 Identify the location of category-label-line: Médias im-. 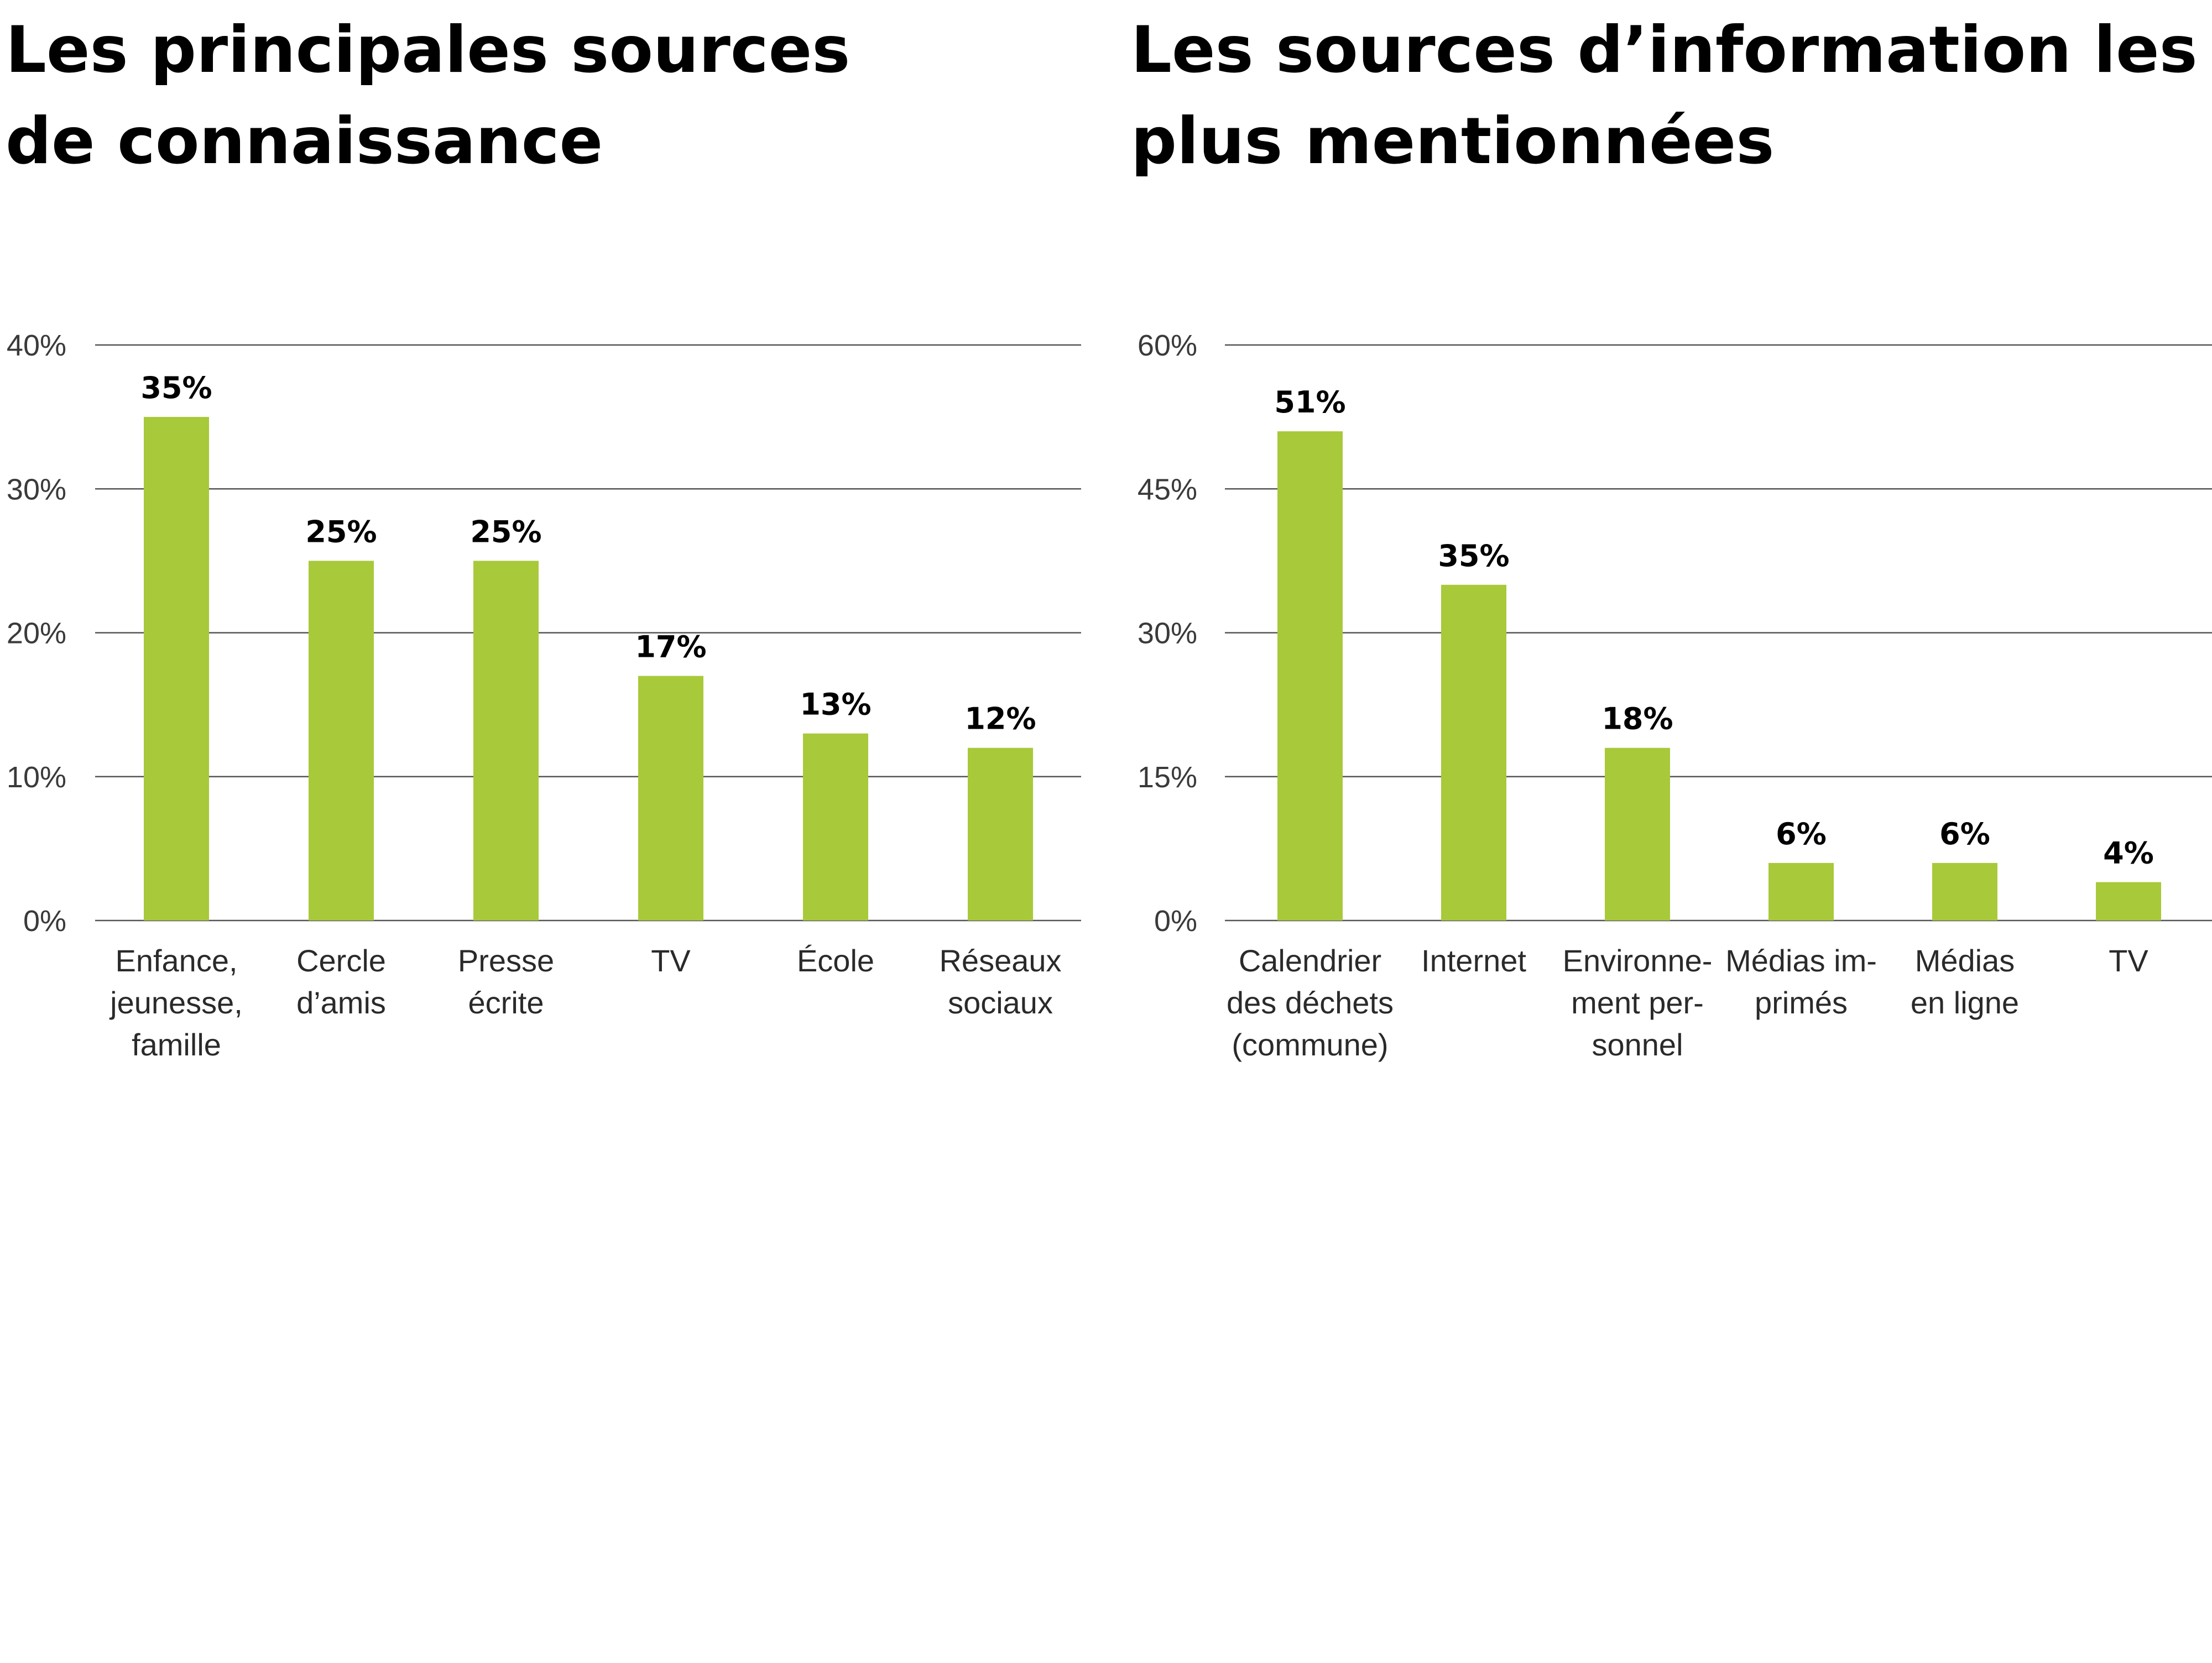
(1801, 961).